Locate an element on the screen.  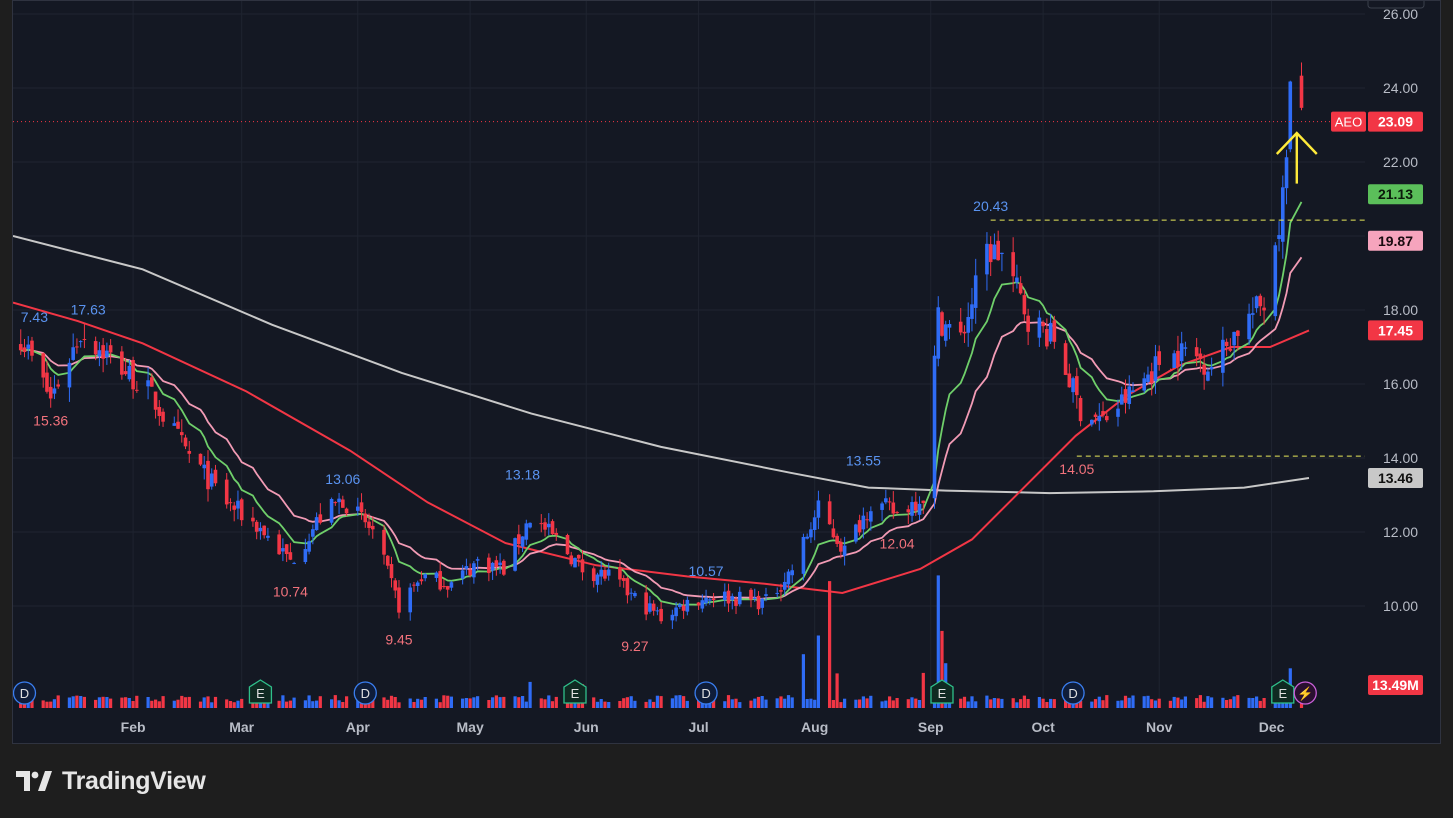
high-low-label: 13.55 is located at coordinates (863, 461).